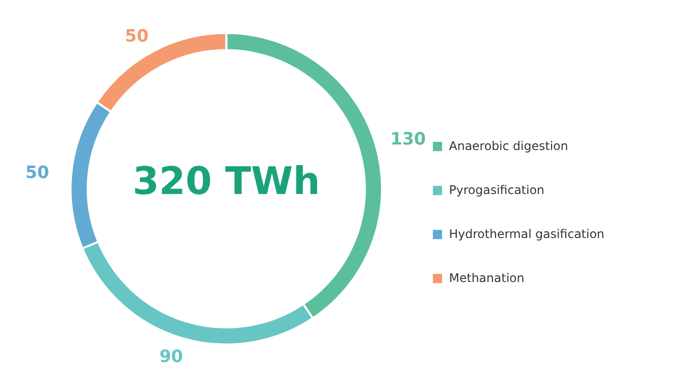 The image size is (693, 375). What do you see at coordinates (508, 146) in the screenshot?
I see `legend-label: Anaerobic digestion` at bounding box center [508, 146].